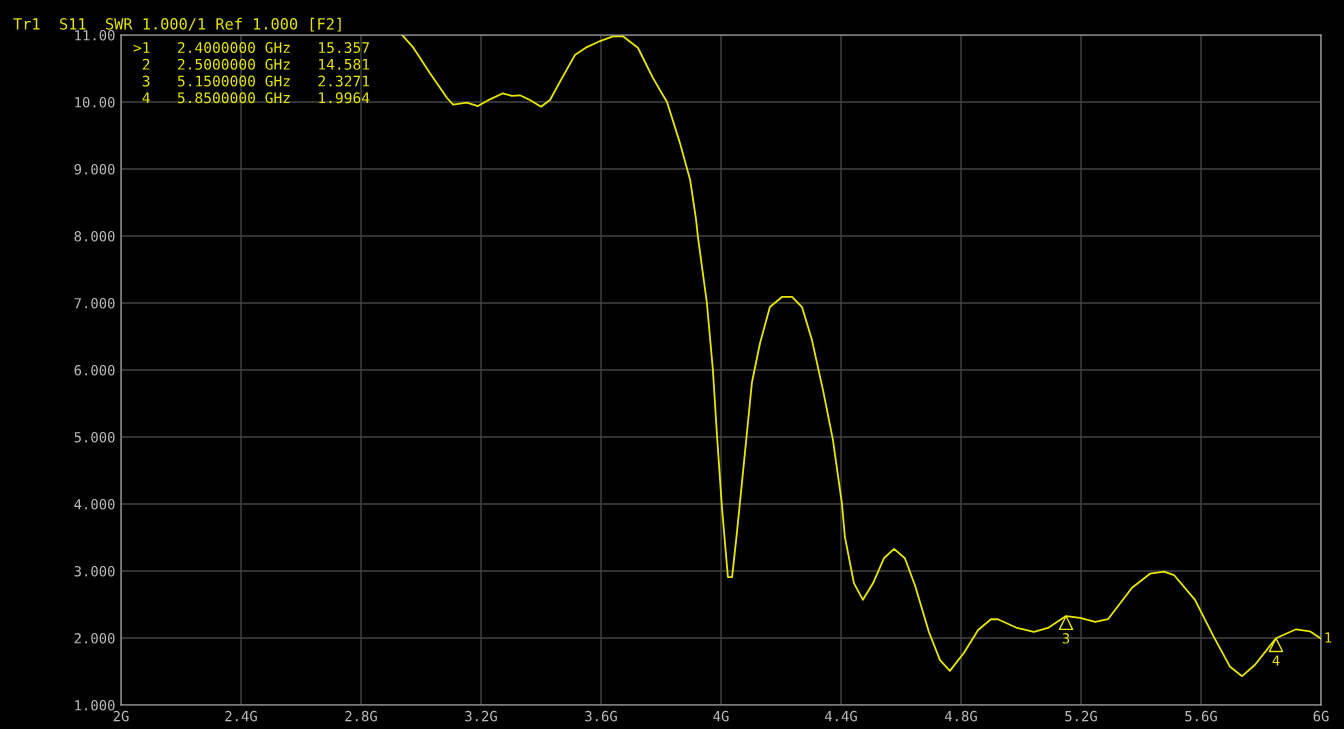 The width and height of the screenshot is (1344, 729). I want to click on x-tick-label: 2.4G, so click(241, 716).